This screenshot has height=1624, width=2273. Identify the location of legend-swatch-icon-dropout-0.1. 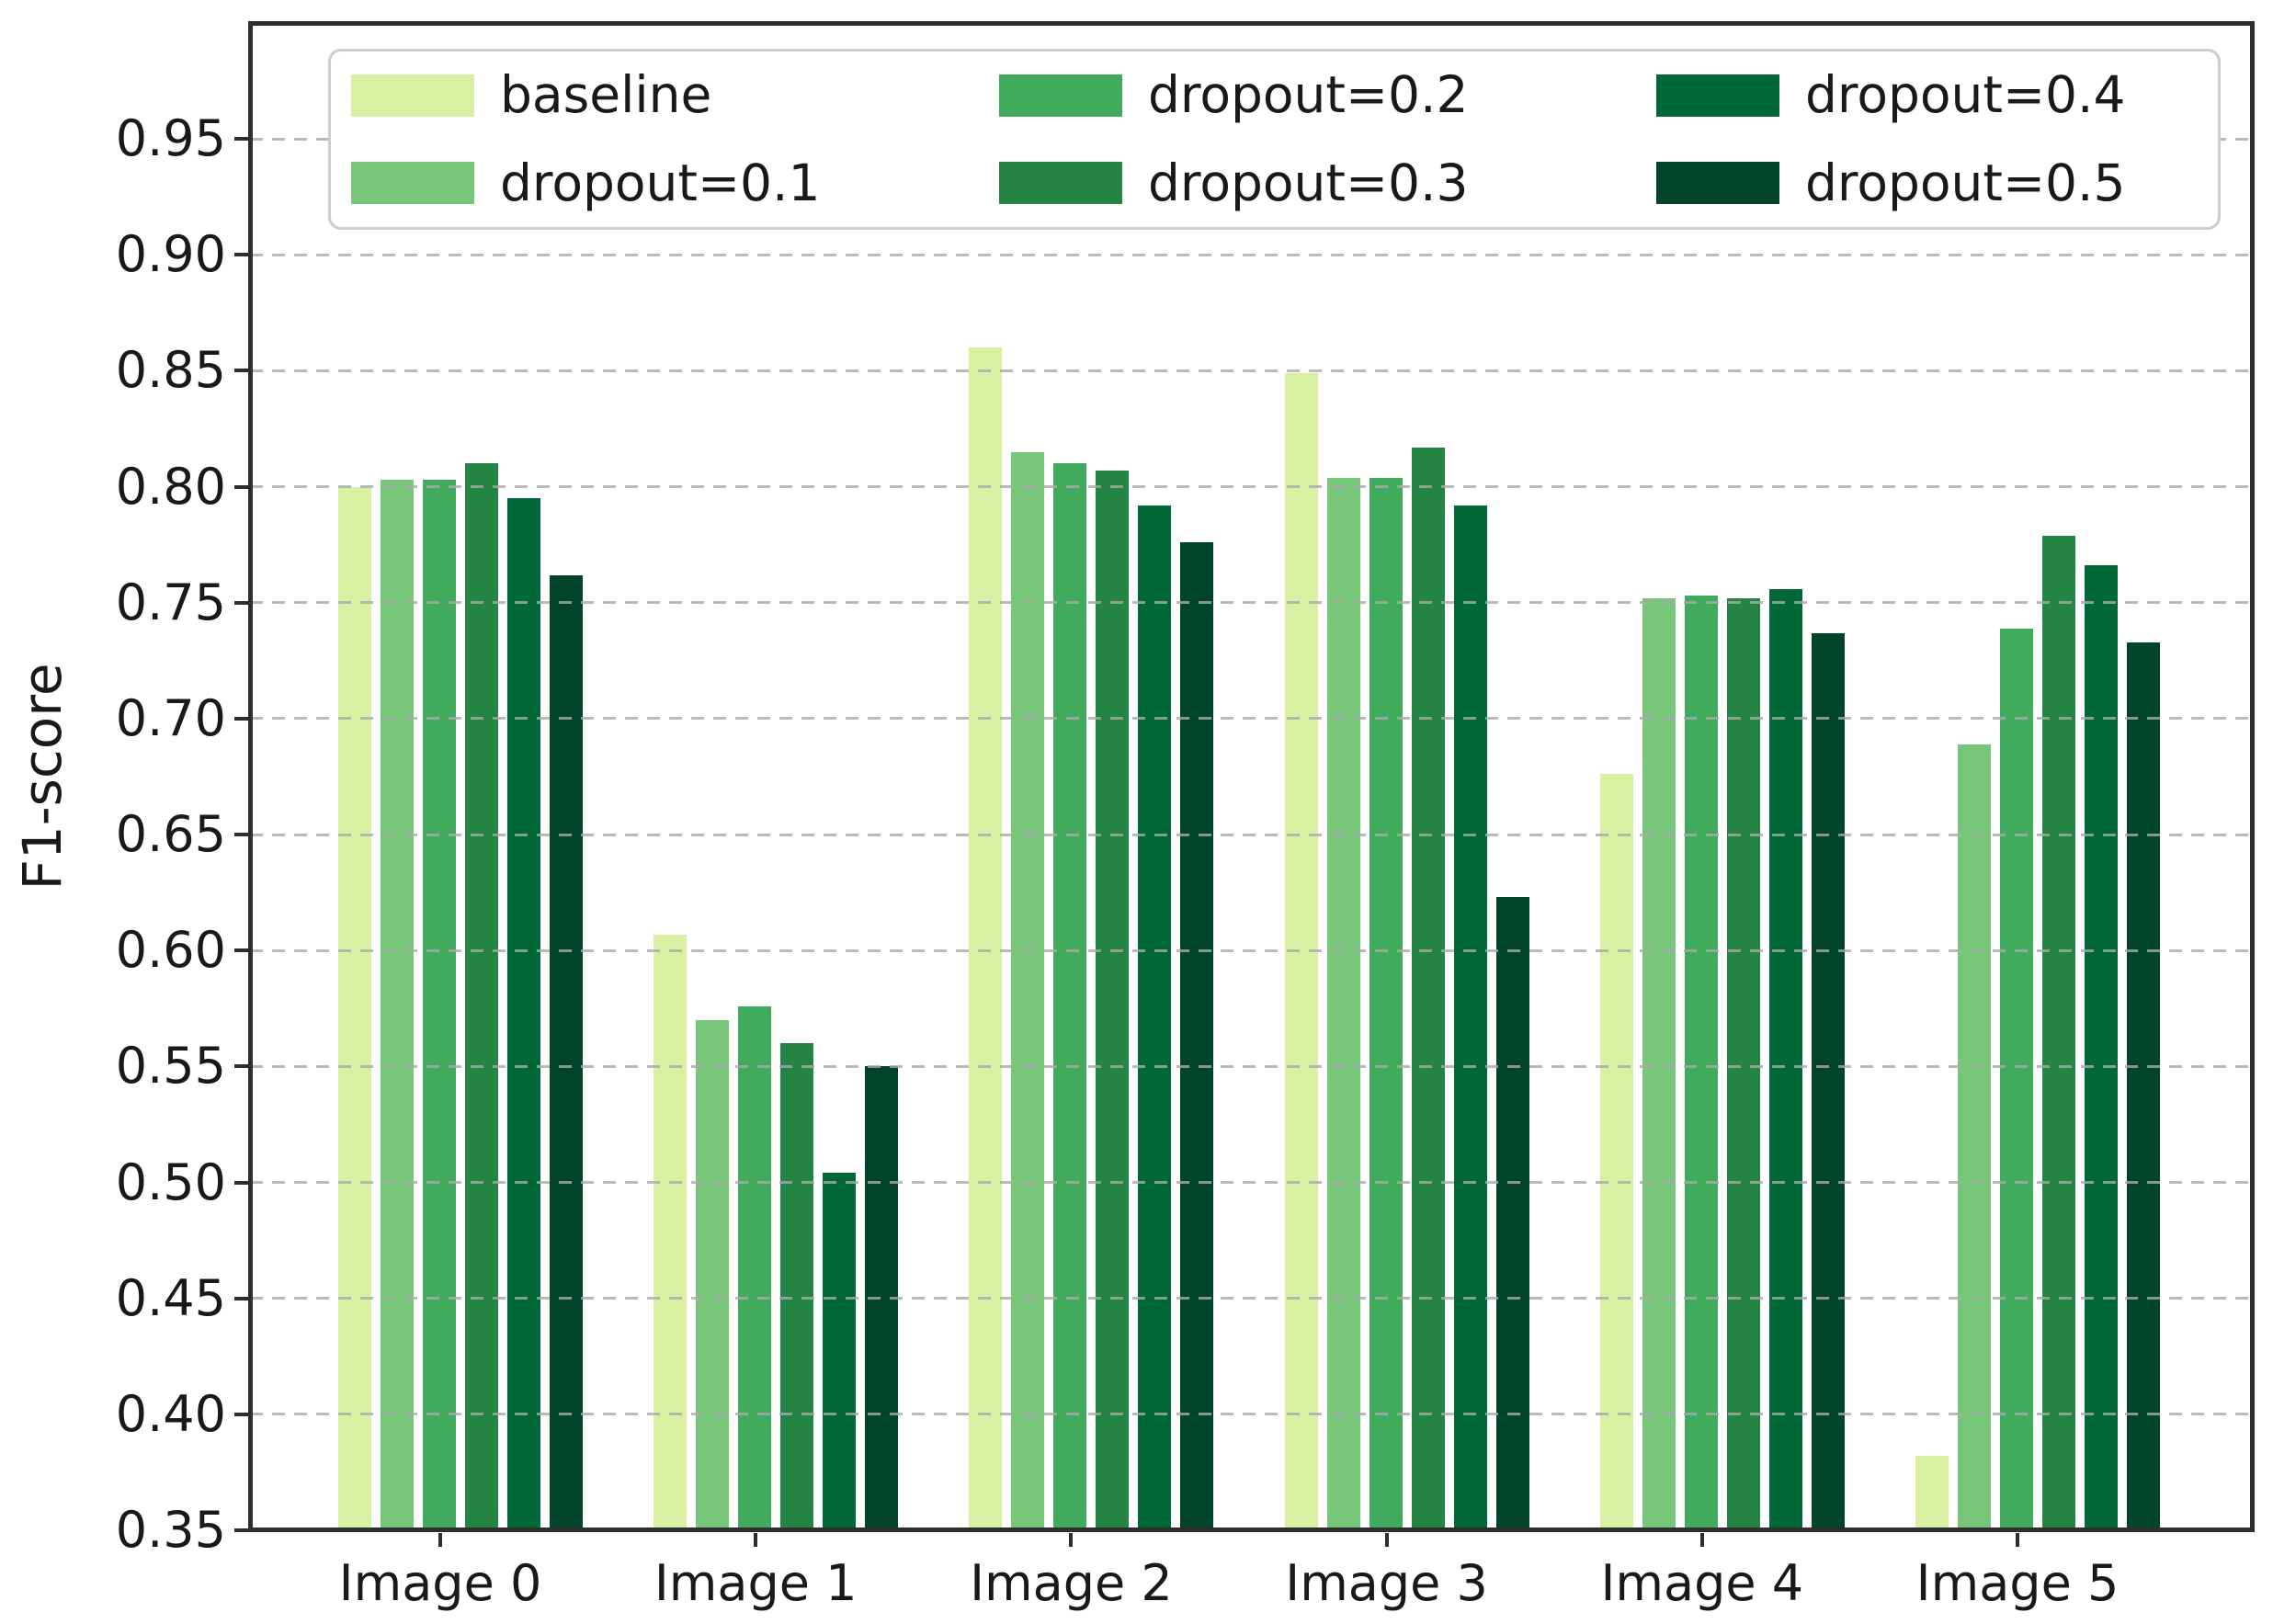
(412, 184).